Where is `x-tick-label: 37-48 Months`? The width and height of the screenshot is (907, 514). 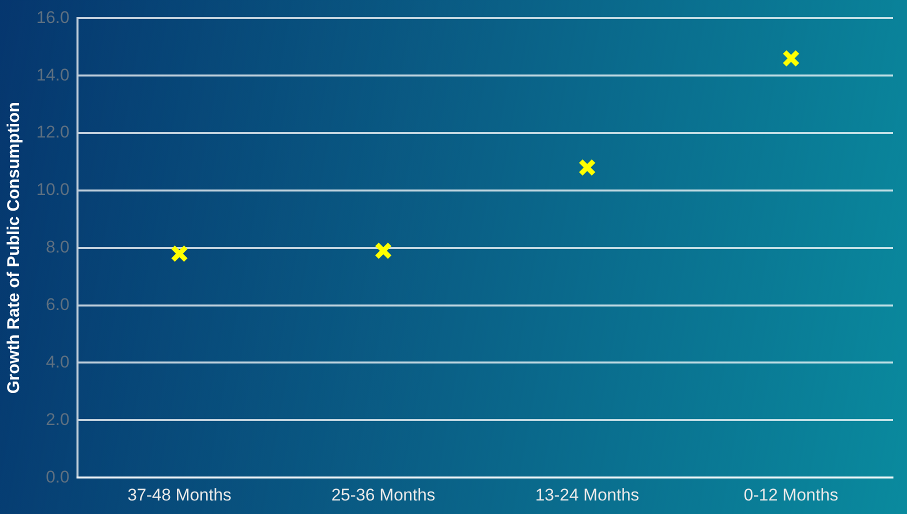 x-tick-label: 37-48 Months is located at coordinates (179, 494).